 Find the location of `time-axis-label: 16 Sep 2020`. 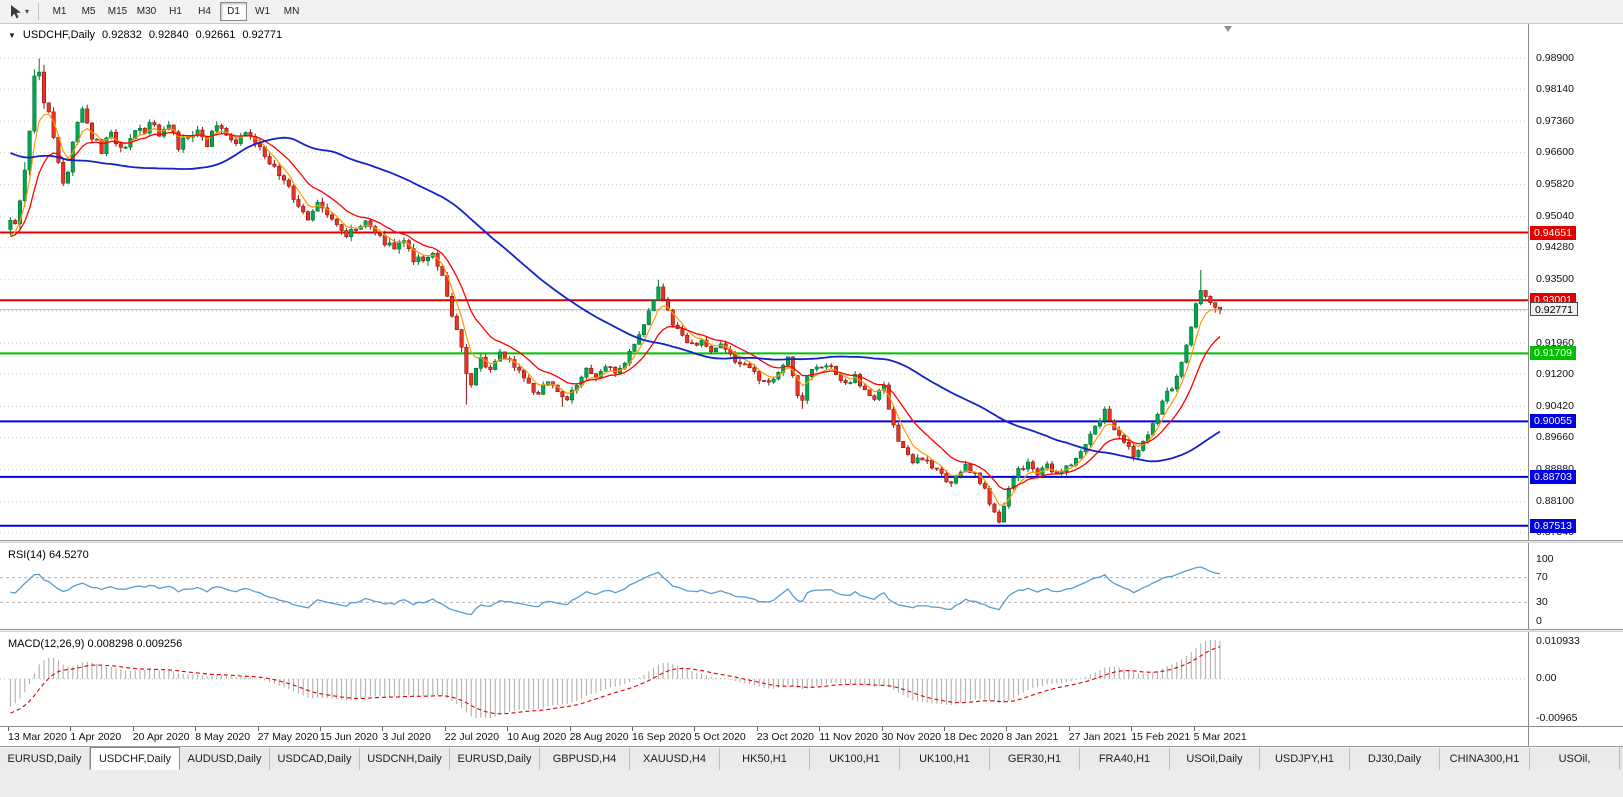

time-axis-label: 16 Sep 2020 is located at coordinates (662, 737).